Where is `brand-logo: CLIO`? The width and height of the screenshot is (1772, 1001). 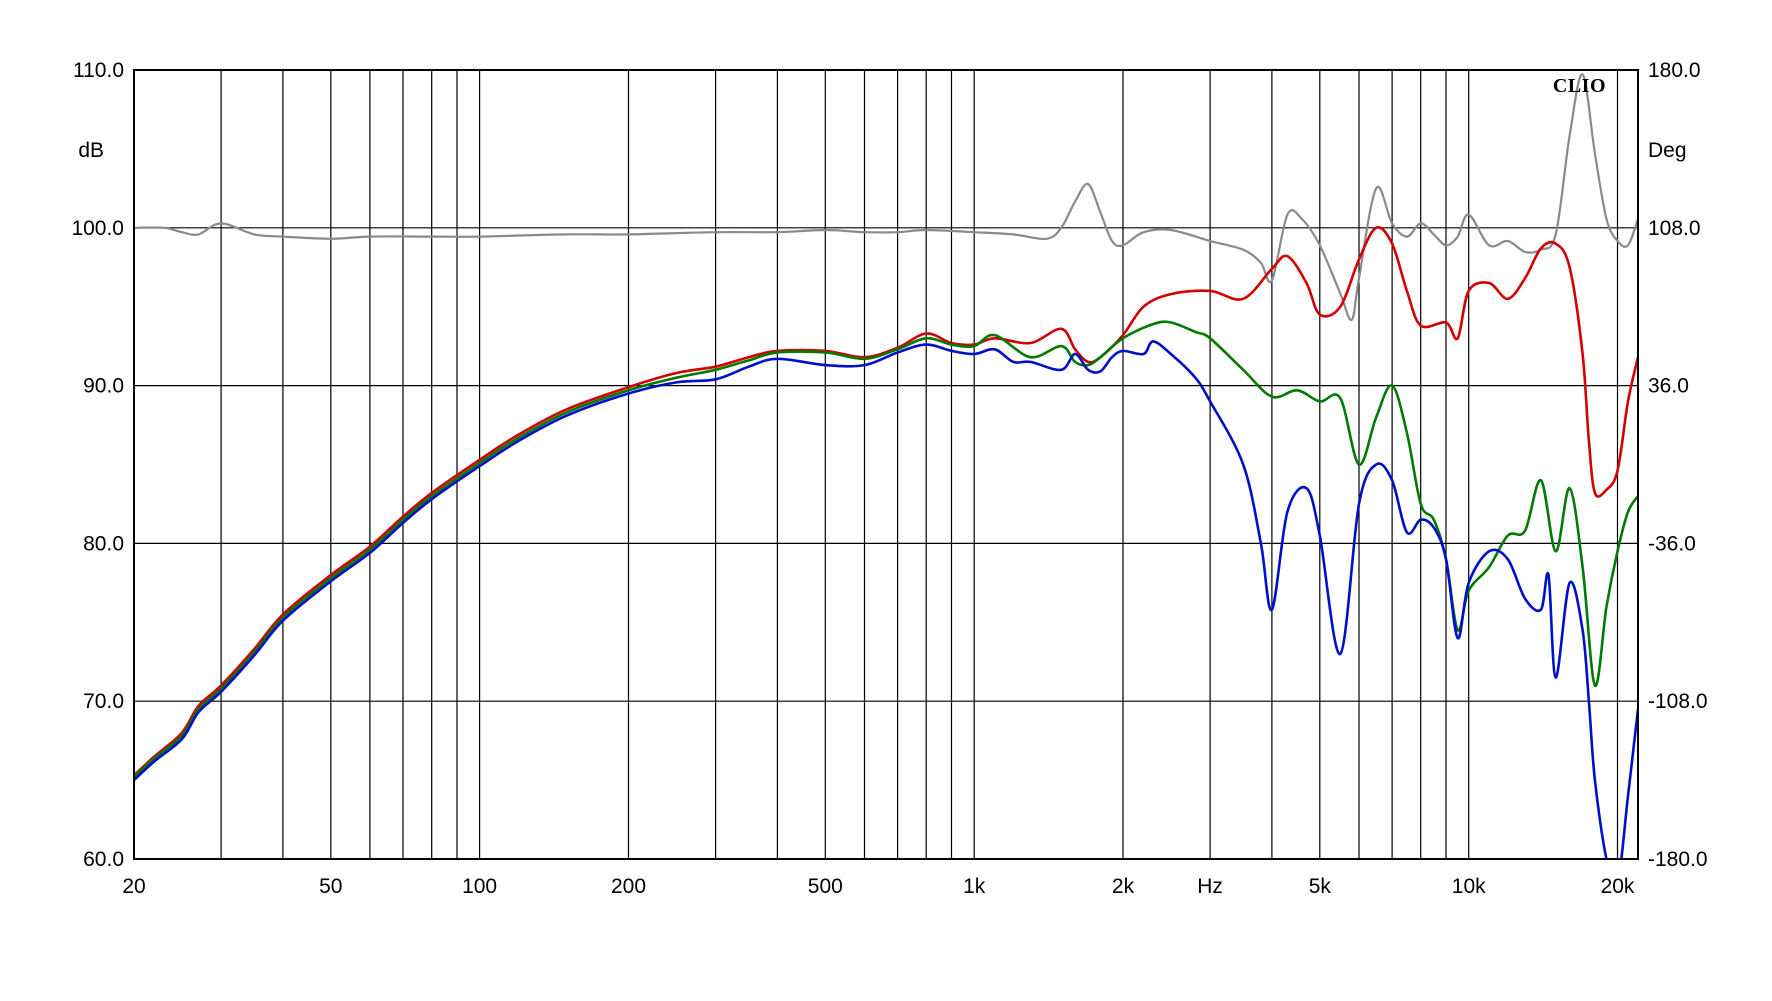 brand-logo: CLIO is located at coordinates (1579, 86).